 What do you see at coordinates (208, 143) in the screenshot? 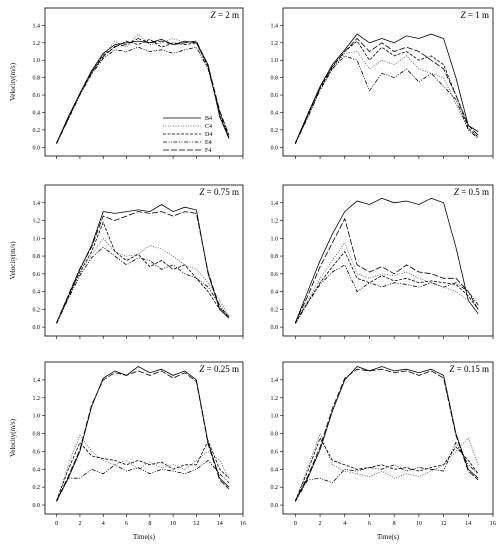
I see `legend-label-e4: E4` at bounding box center [208, 143].